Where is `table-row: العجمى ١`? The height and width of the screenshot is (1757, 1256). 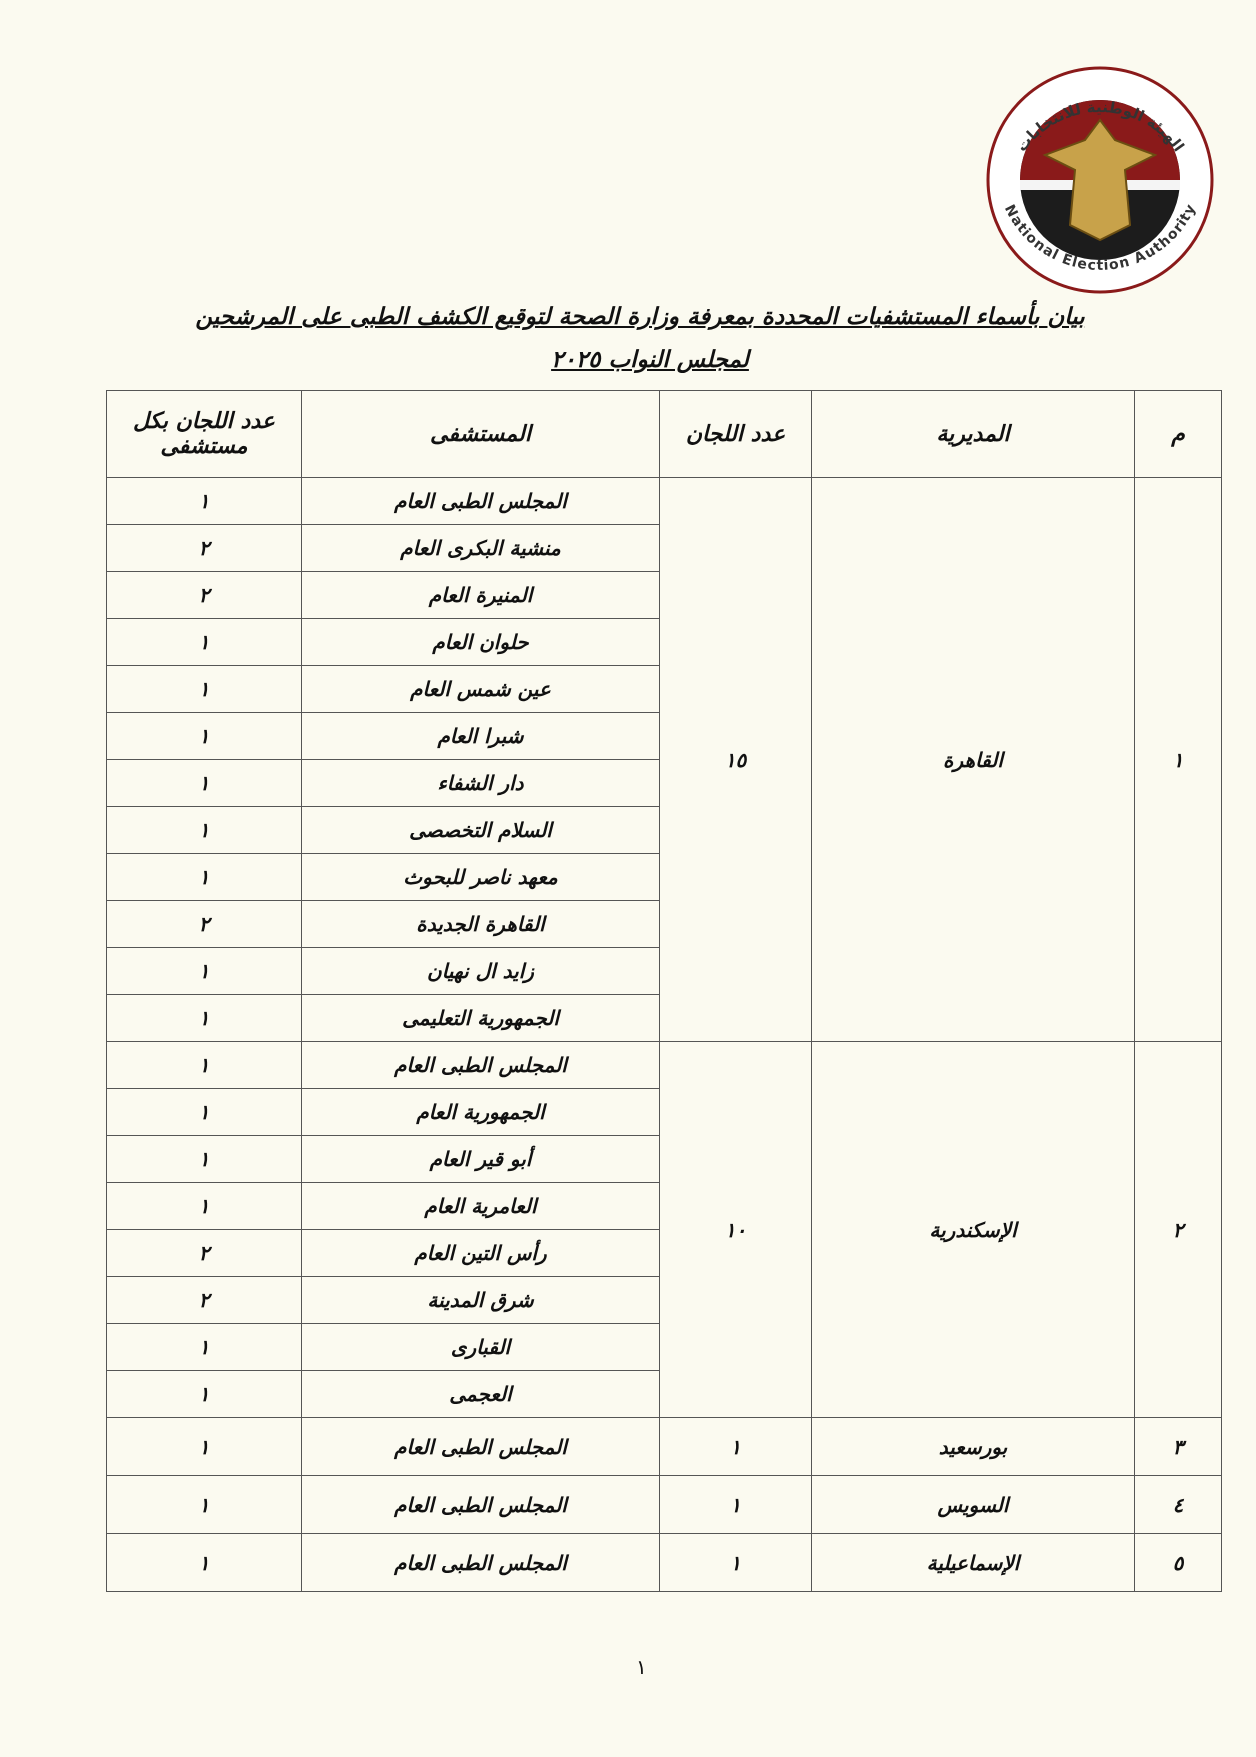
table-row: العجمى ١ is located at coordinates (664, 1394).